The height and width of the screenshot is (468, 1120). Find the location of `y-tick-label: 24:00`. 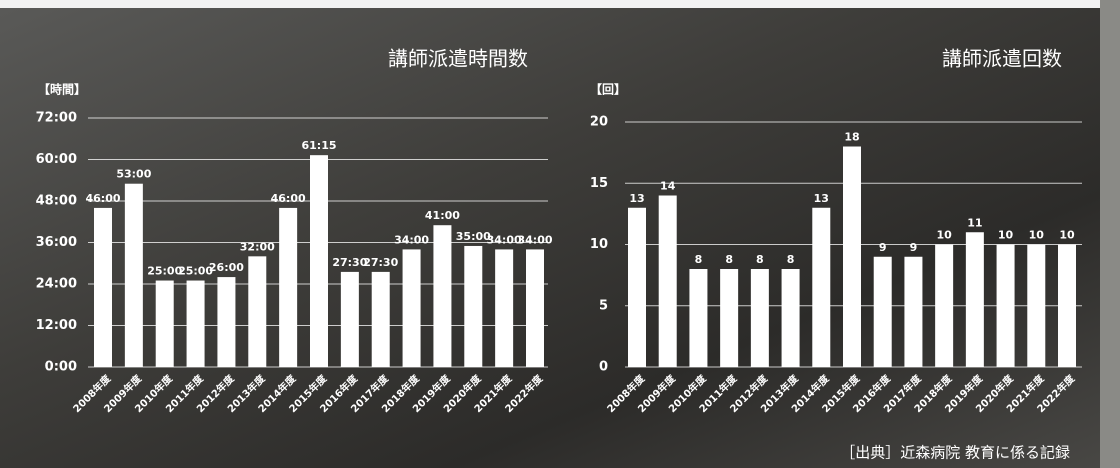

y-tick-label: 24:00 is located at coordinates (56, 284).